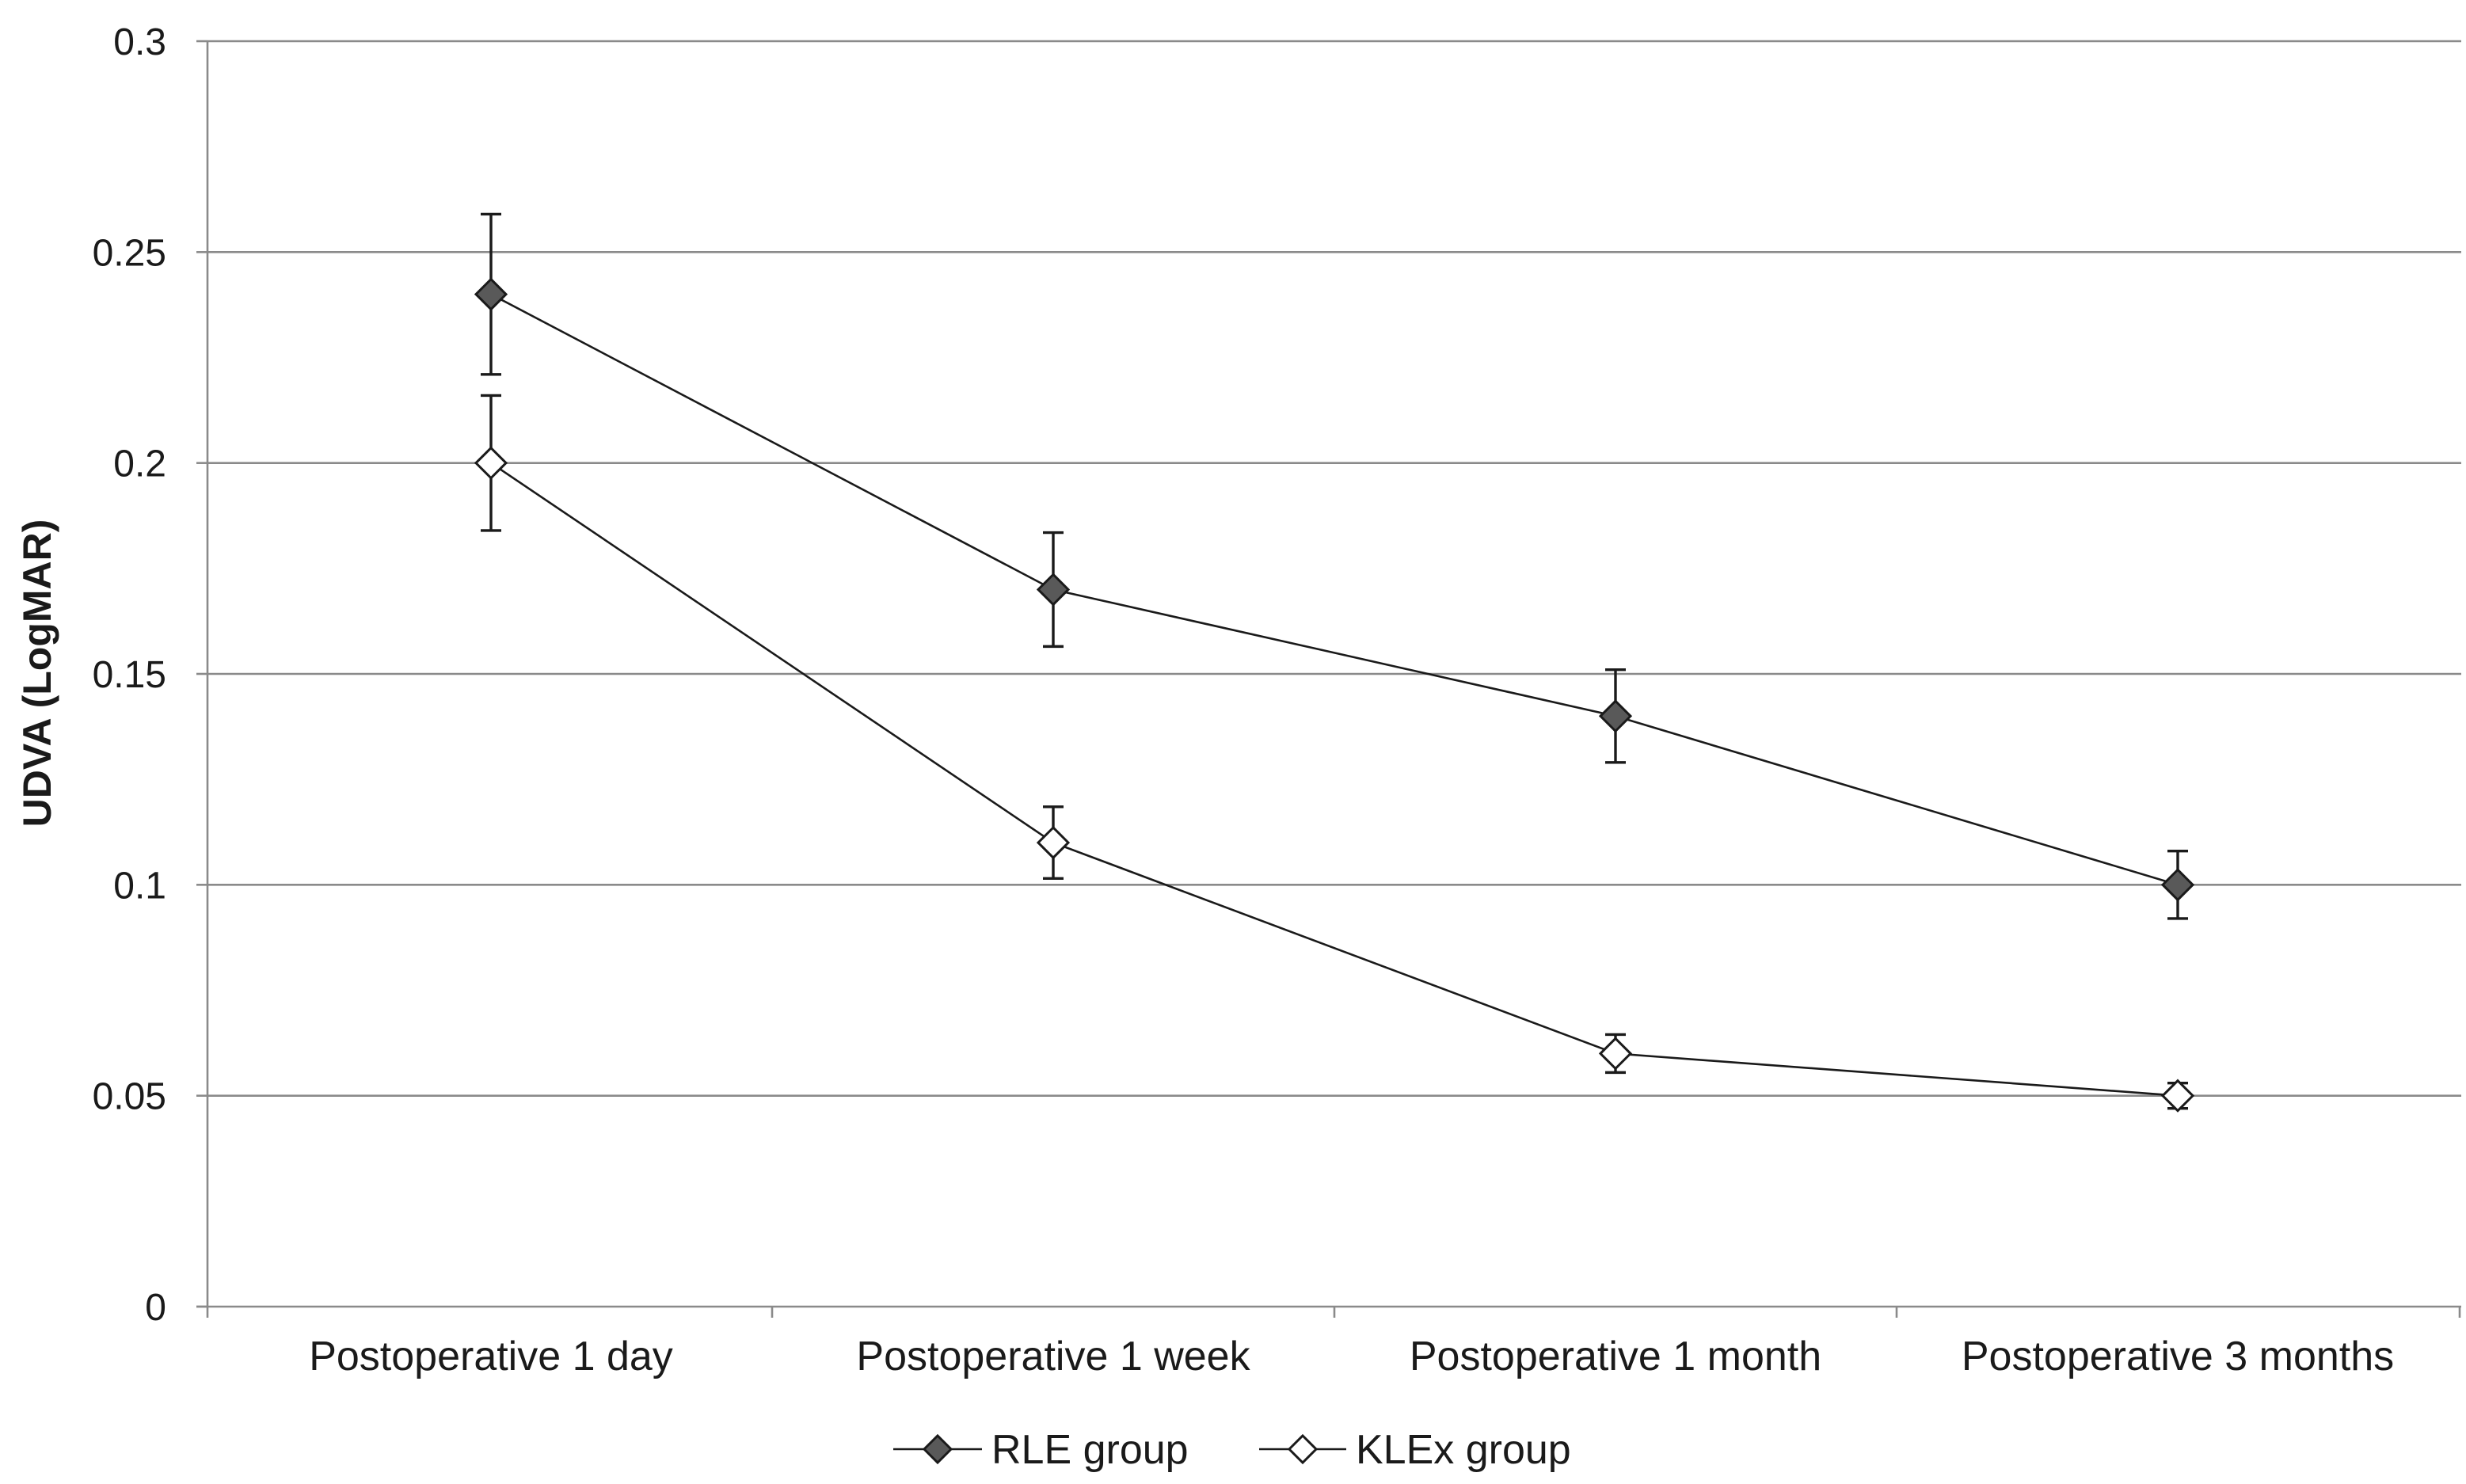 Image resolution: width=2466 pixels, height=1484 pixels. I want to click on y-tick-label: 0.2, so click(139, 464).